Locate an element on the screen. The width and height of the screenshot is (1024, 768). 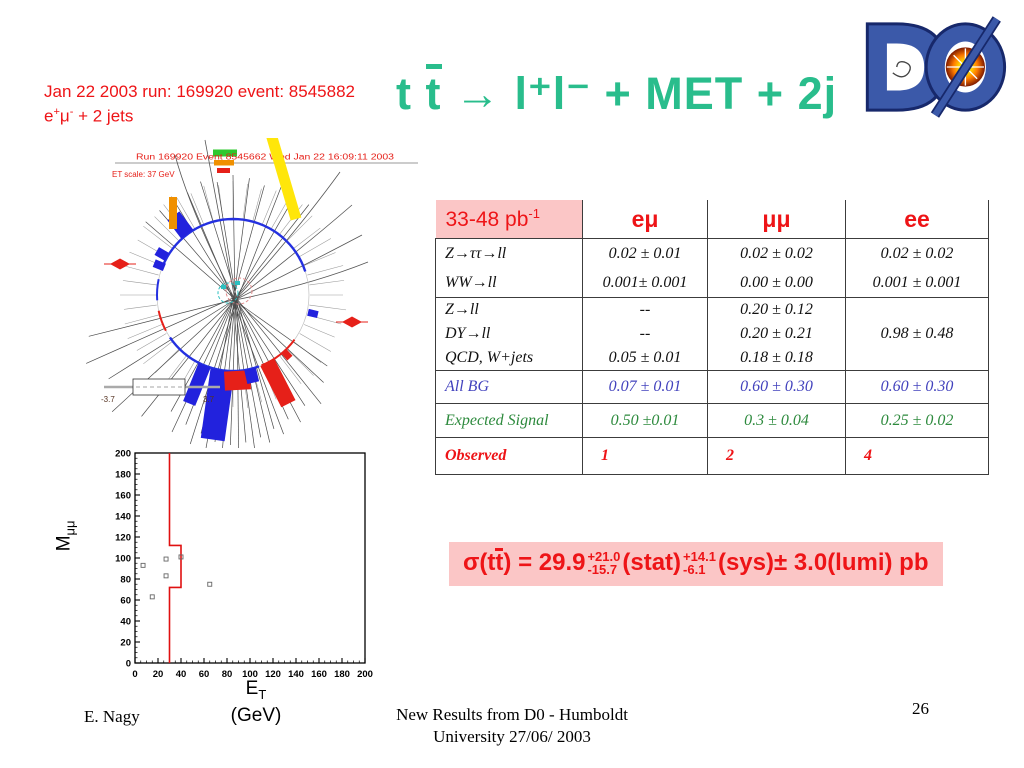
table-cell: 0.20 ± 0.21 is located at coordinates (776, 334).